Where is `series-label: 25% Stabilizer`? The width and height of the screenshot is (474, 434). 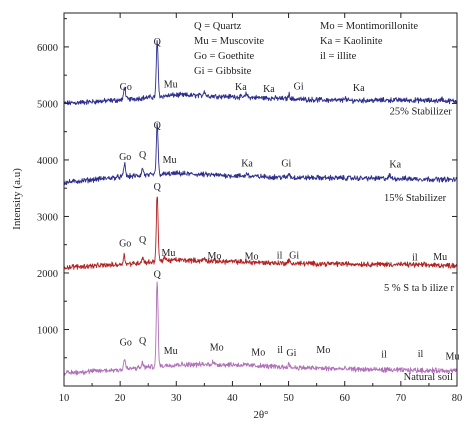
series-label: 25% Stabilizer is located at coordinates (421, 112).